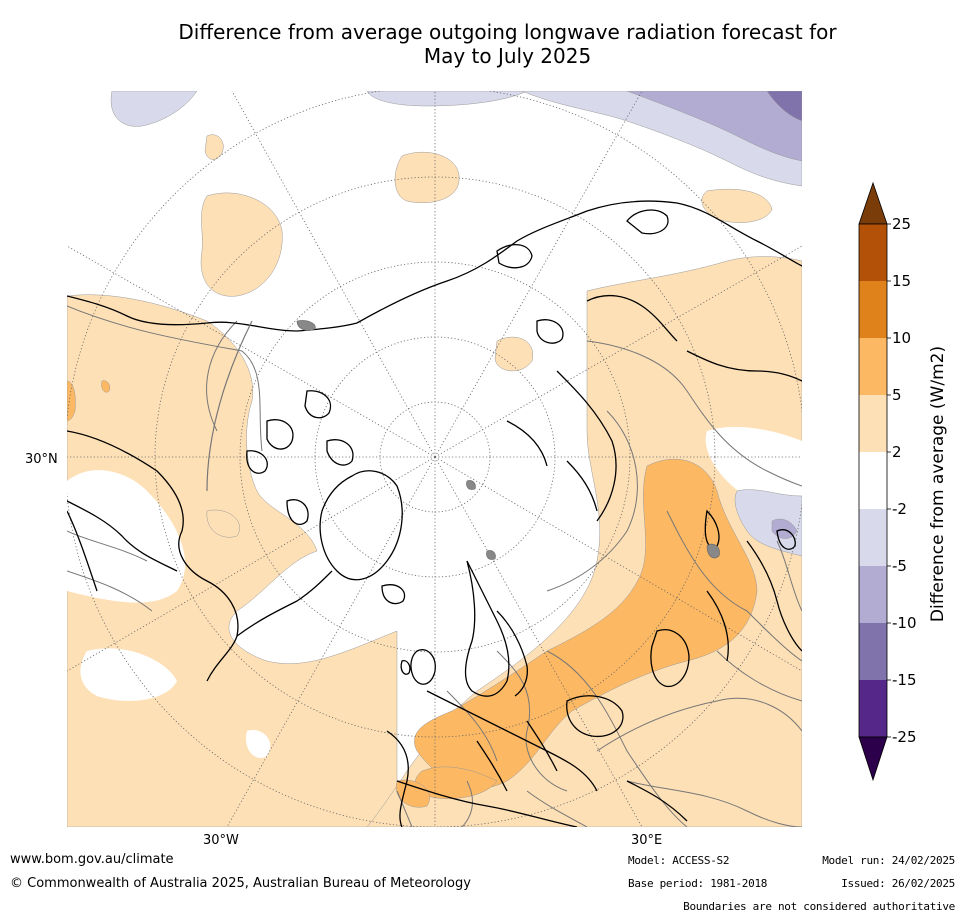 This screenshot has width=965, height=919. Describe the element at coordinates (92, 859) in the screenshot. I see `footer-website: www.bom.gov.au/climate` at that location.